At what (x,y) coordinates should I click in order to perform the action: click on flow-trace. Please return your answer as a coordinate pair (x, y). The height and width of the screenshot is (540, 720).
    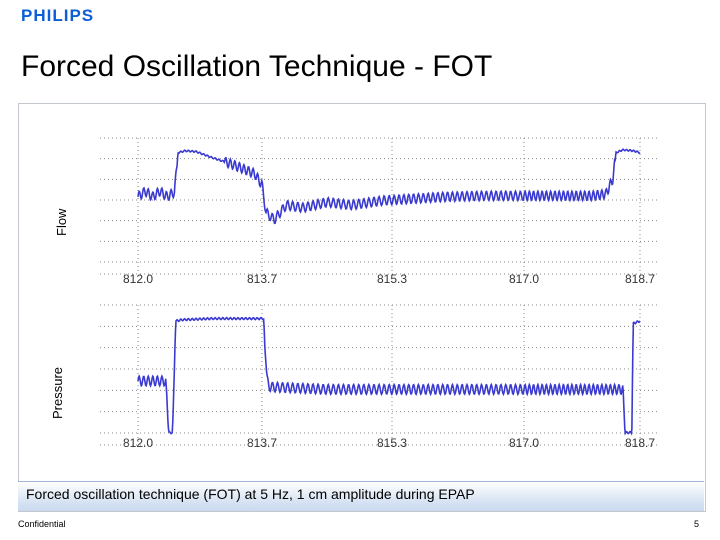
    Looking at the image, I should click on (389, 186).